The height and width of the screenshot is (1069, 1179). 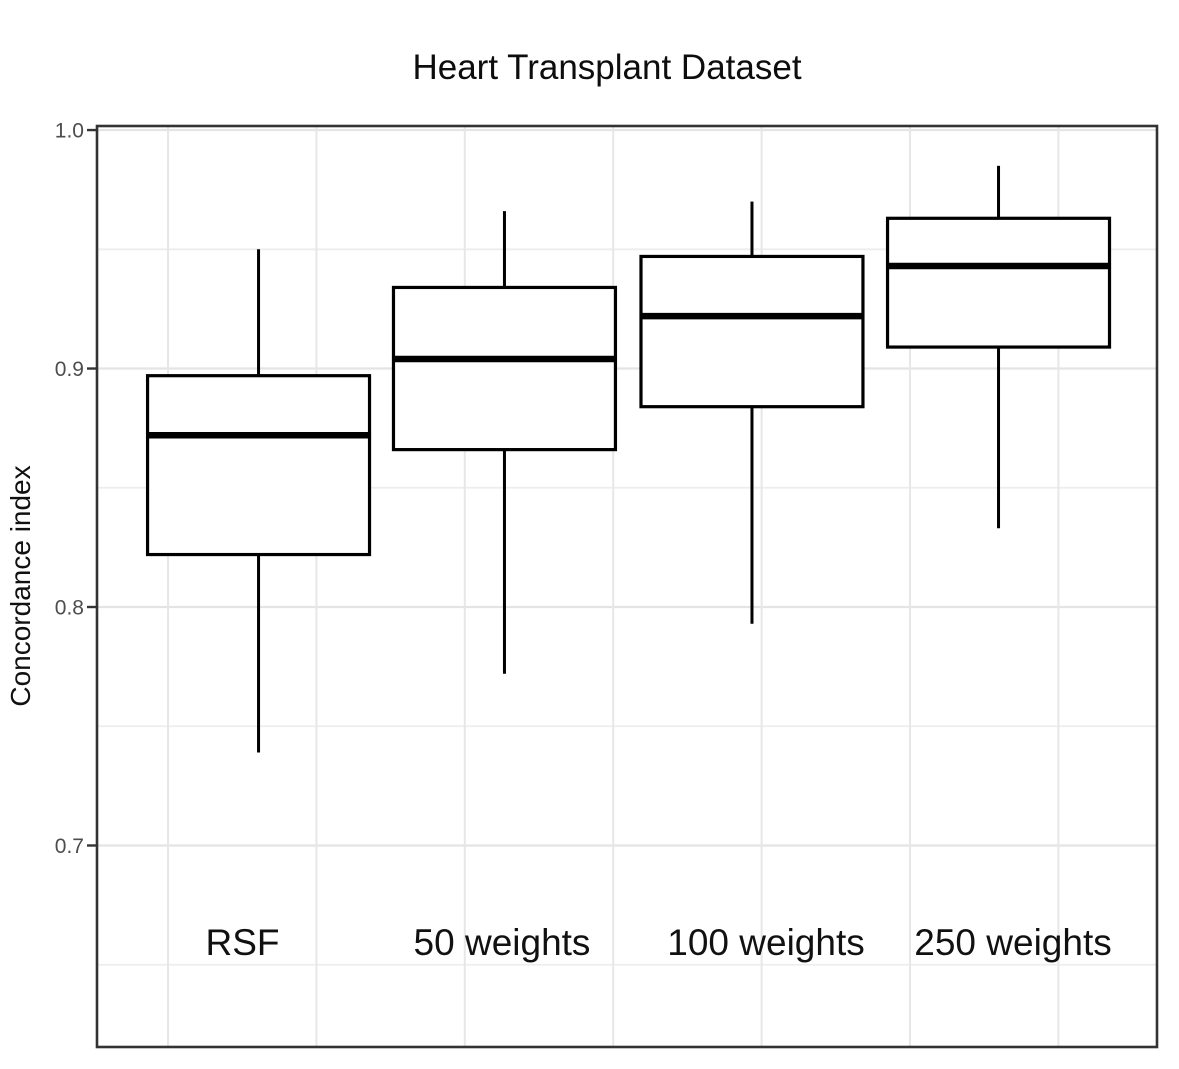 I want to click on boxplot-rsf, so click(x=258, y=501).